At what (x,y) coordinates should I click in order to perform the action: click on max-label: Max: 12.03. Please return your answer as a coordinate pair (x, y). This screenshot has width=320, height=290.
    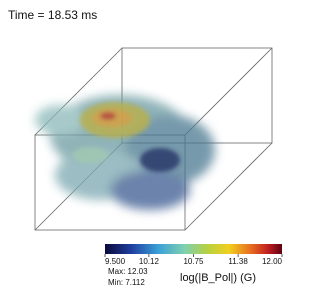
    Looking at the image, I should click on (128, 271).